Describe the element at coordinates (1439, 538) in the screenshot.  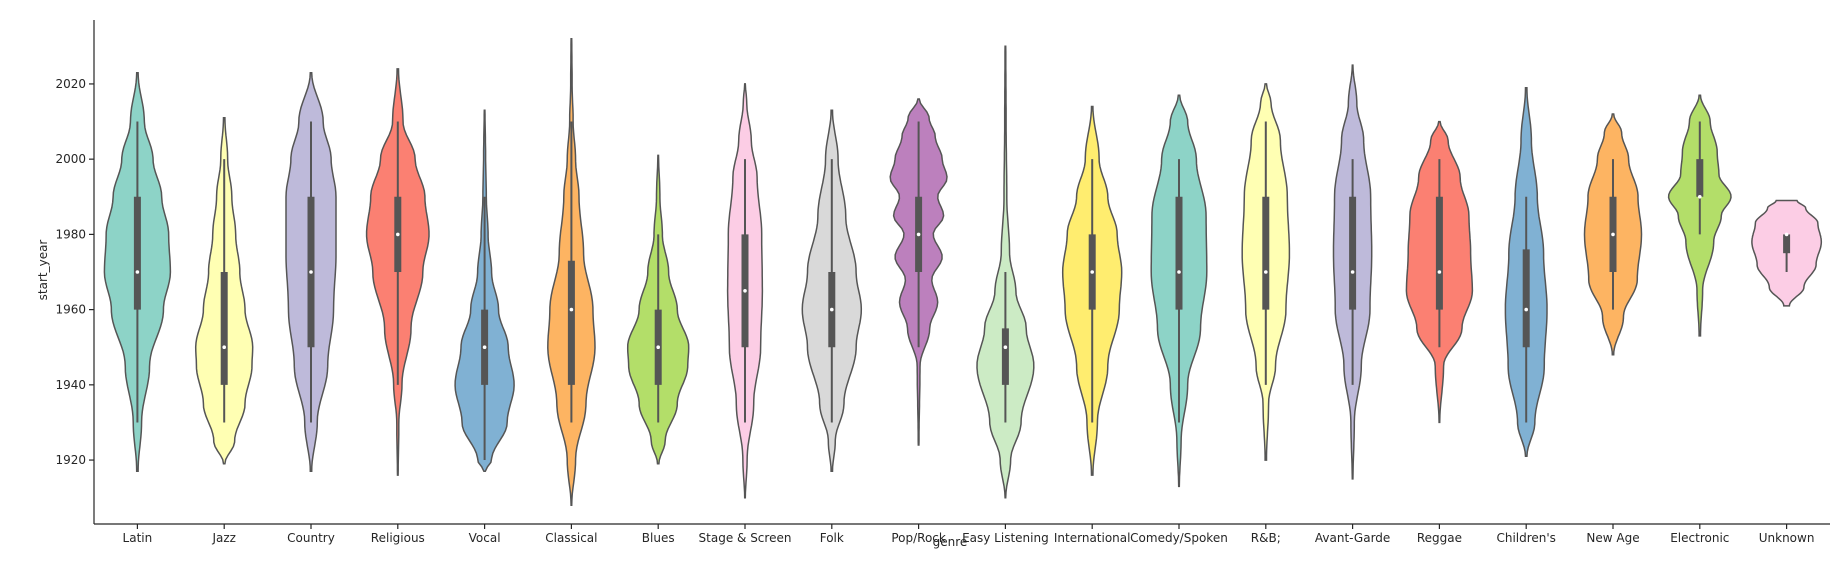
I see `x-tick-label: Reggae` at that location.